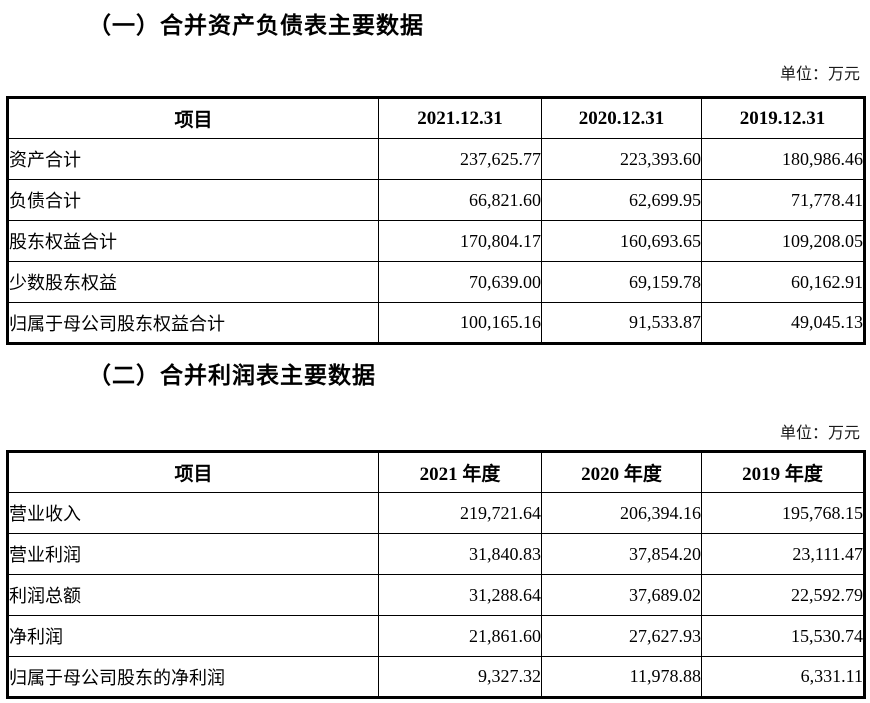 The image size is (870, 703). What do you see at coordinates (460, 636) in the screenshot?
I see `table-cell: 21,861.60` at bounding box center [460, 636].